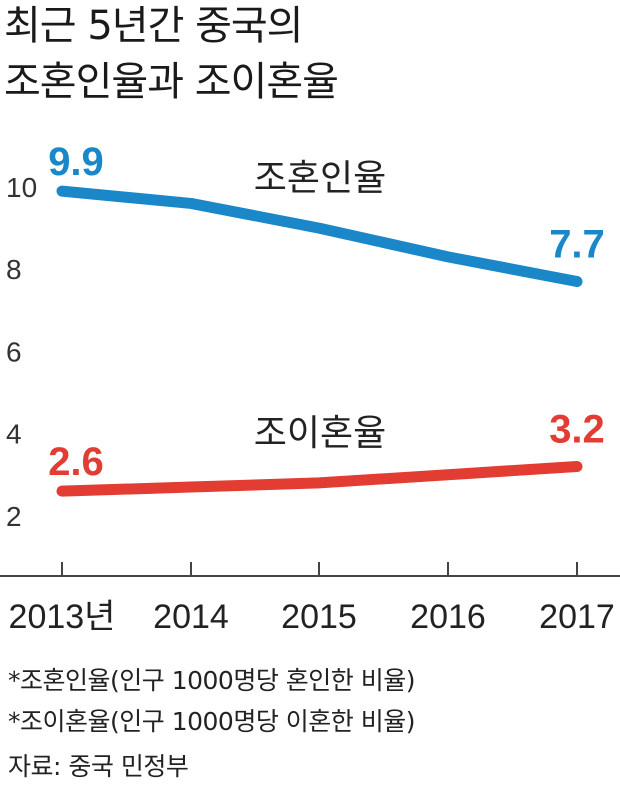  I want to click on footnote-divorce-rate: *조이혼율(인구 1000명당 이혼한 비율), so click(211, 721).